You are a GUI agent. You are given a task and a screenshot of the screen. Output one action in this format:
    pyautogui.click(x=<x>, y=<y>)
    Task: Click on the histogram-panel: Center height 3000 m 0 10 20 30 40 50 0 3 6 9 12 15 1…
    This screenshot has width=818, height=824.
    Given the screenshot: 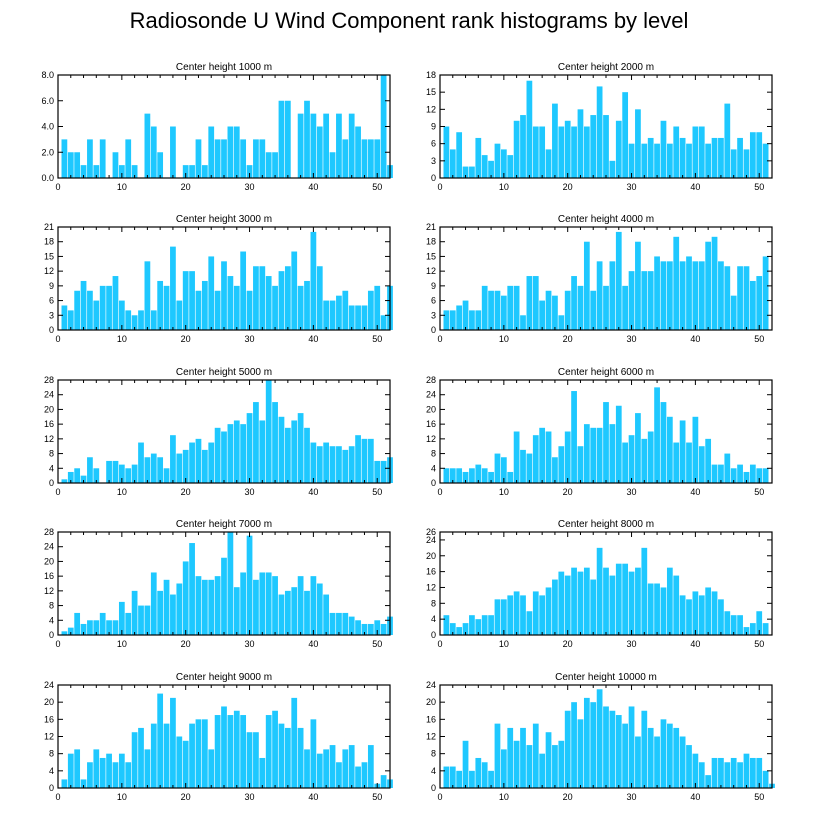 What is the action you would take?
    pyautogui.click(x=218, y=279)
    